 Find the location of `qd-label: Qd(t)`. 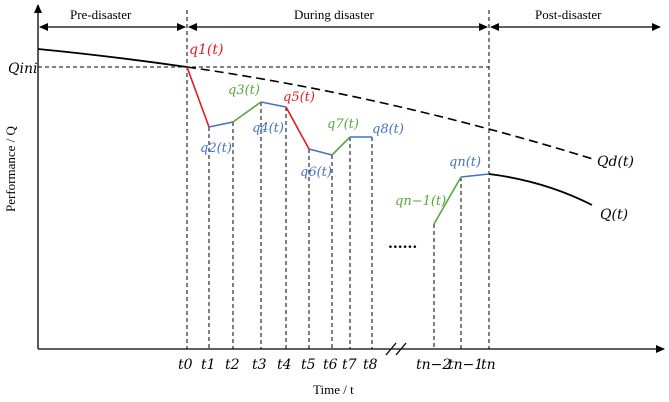

qd-label: Qd(t) is located at coordinates (615, 162).